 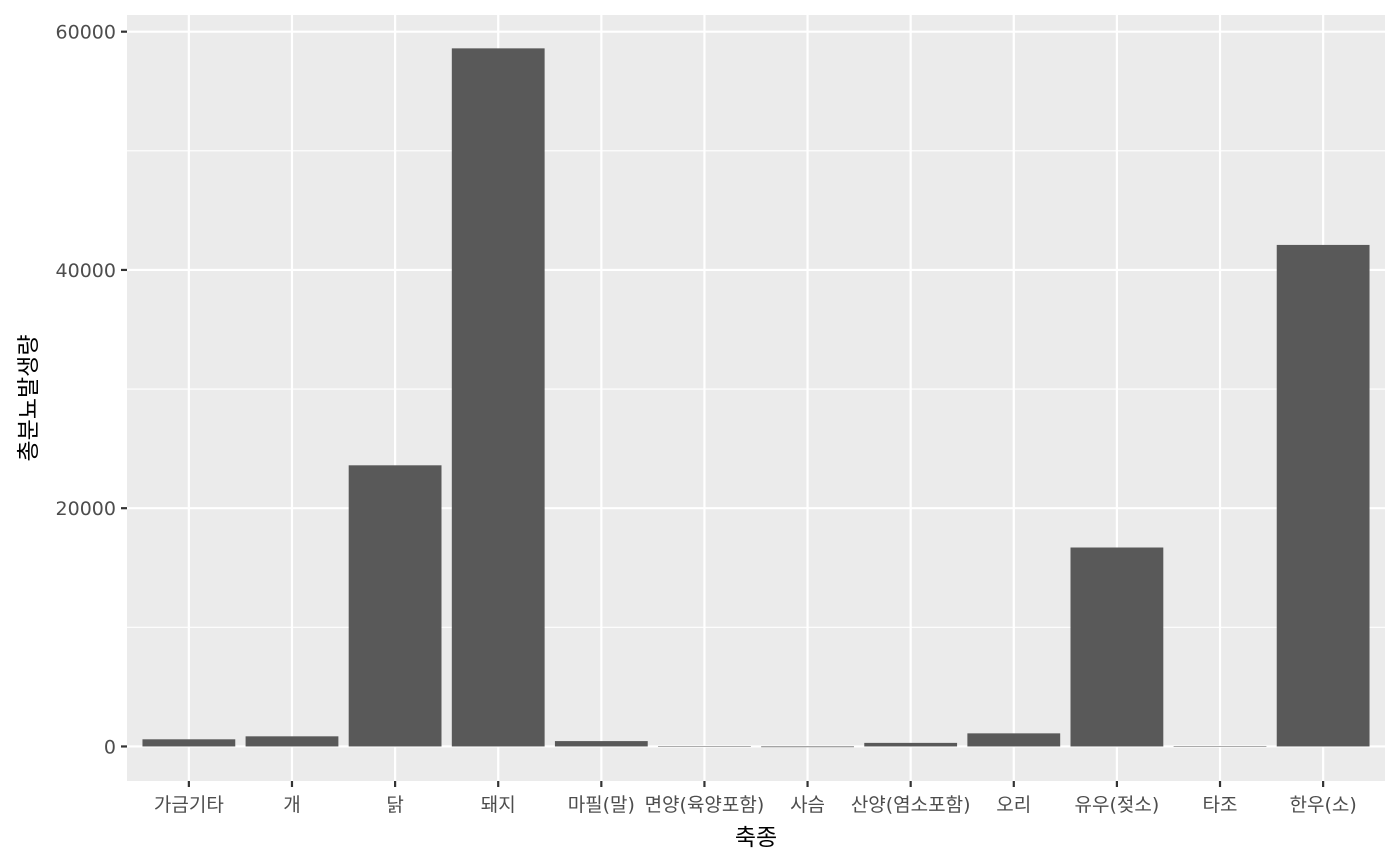 I want to click on x-tick-label: 면양(육양포함), so click(x=705, y=805).